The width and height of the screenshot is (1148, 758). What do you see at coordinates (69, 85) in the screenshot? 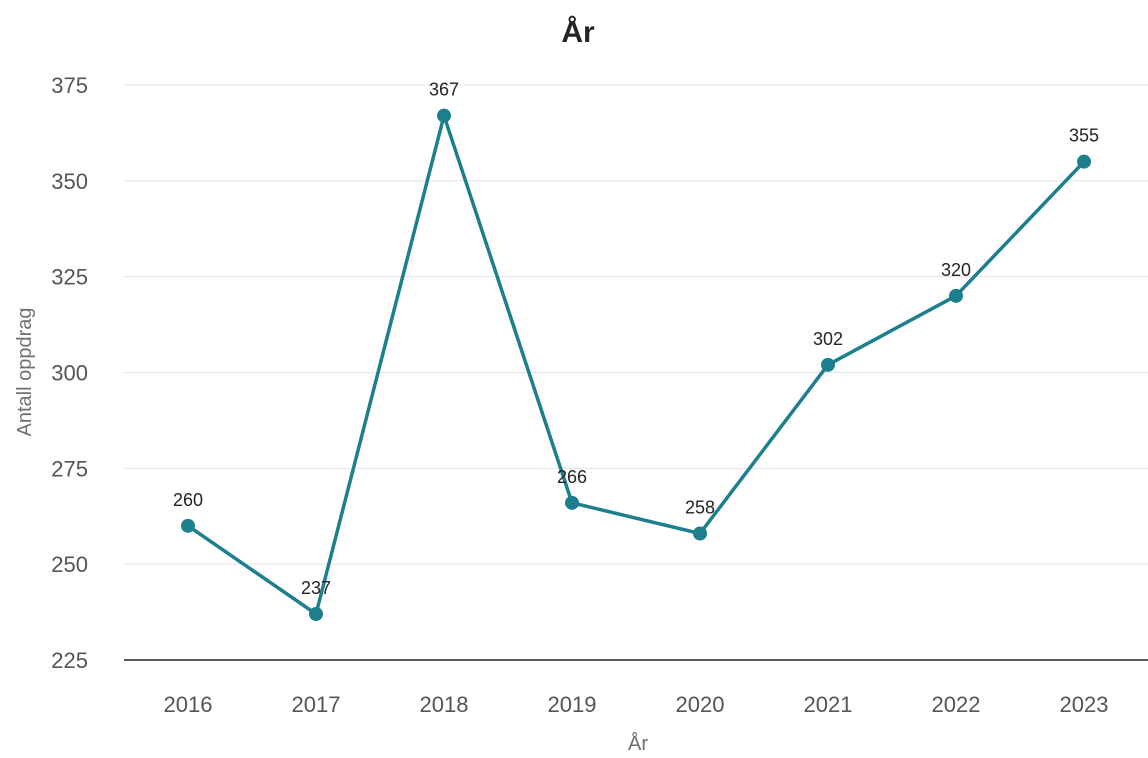
I see `y-tick-label: 375` at bounding box center [69, 85].